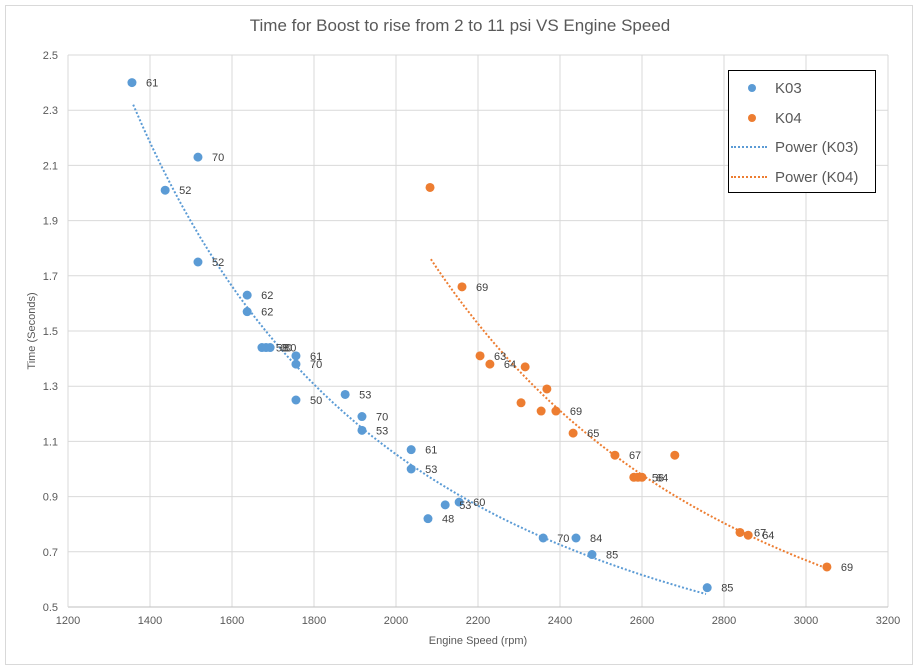 The image size is (920, 671). What do you see at coordinates (50, 56) in the screenshot?
I see `y-tick-label: 2.5` at bounding box center [50, 56].